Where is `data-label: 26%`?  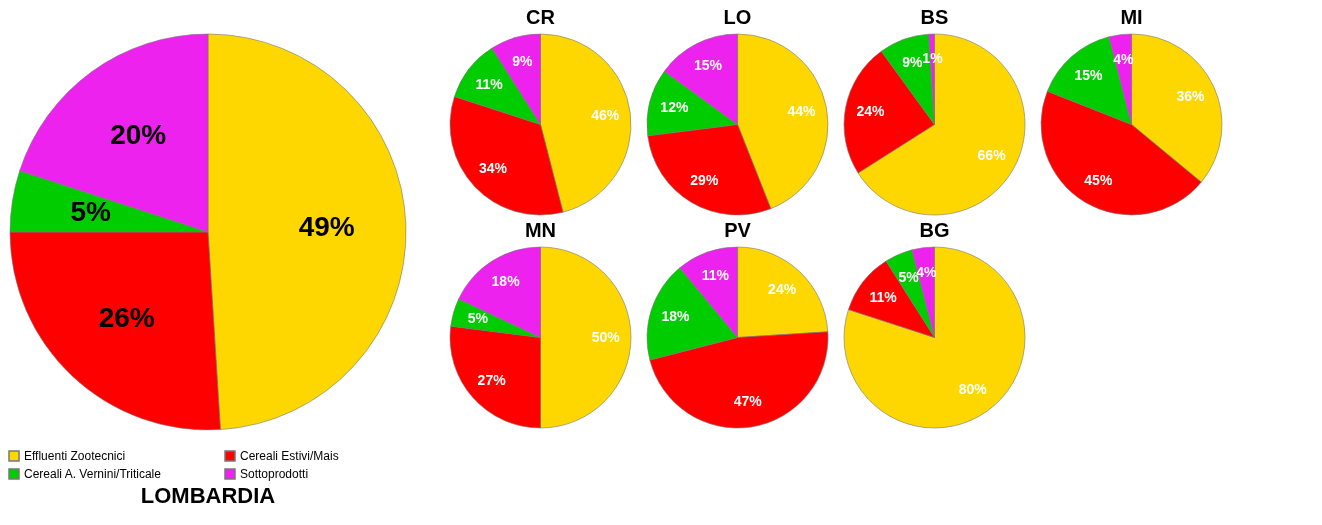 data-label: 26% is located at coordinates (126, 317).